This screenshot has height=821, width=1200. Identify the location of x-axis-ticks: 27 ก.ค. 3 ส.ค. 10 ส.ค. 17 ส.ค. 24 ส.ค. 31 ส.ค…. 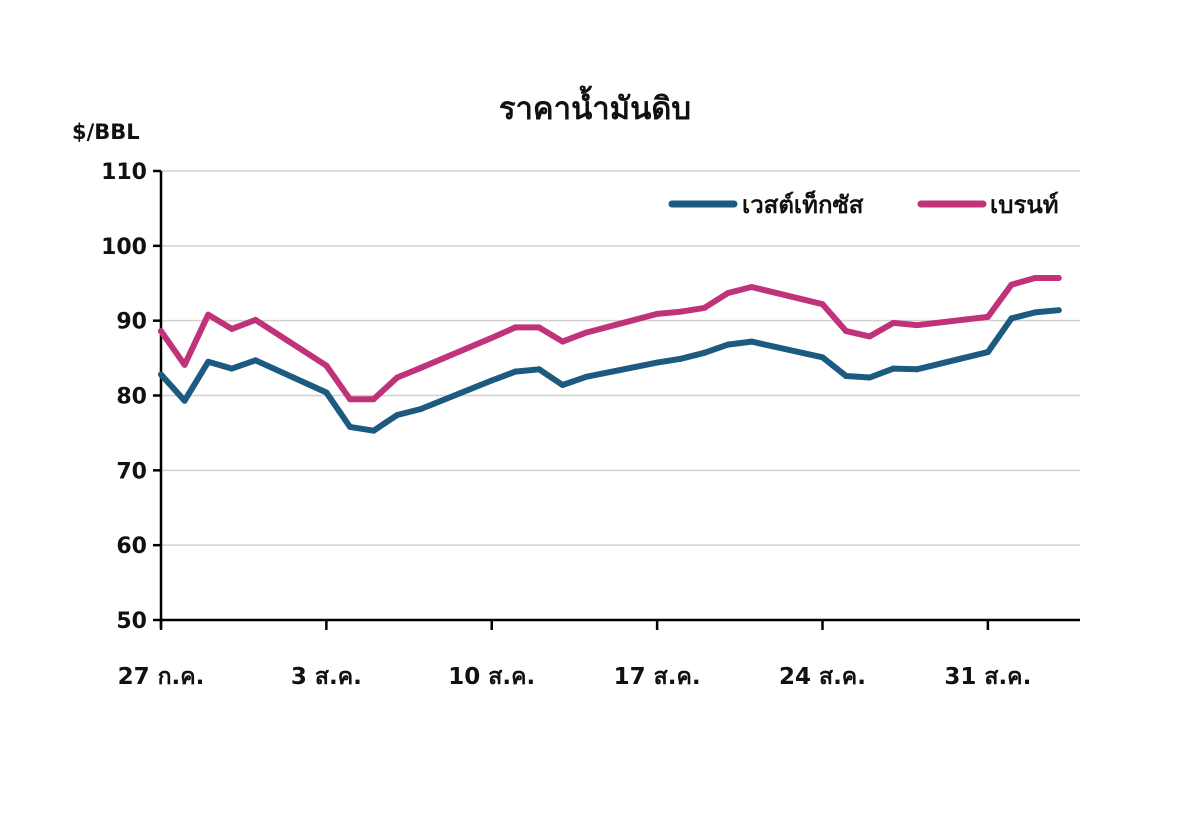
(574, 655).